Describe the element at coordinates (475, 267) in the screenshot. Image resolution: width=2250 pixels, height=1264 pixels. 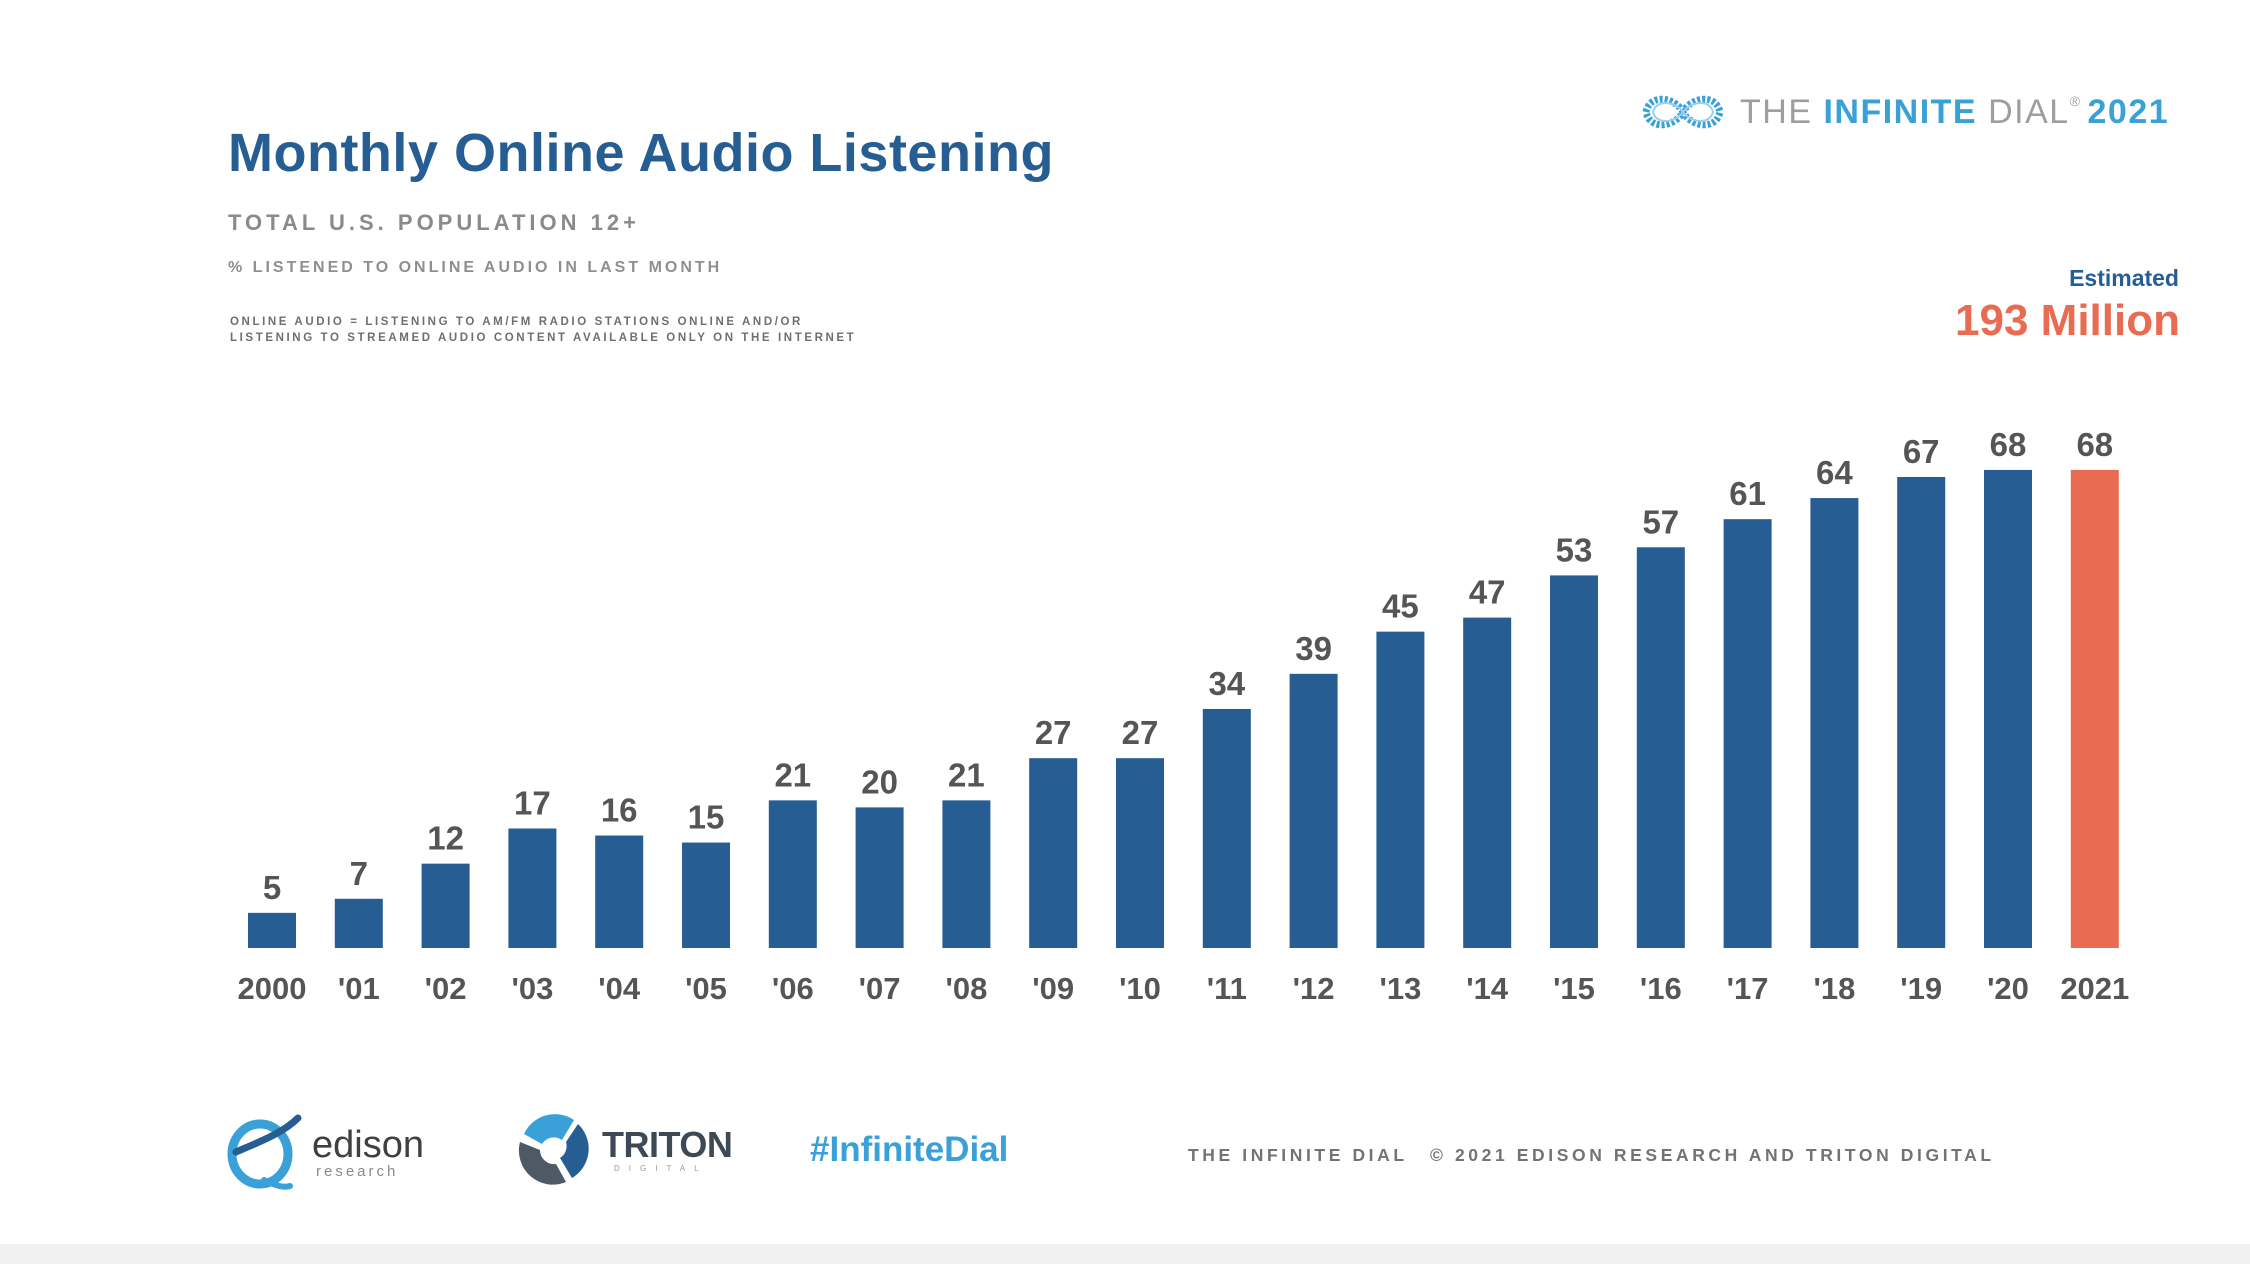
I see `measure-description: % LISTENED TO ONLINE AUDIO IN LAST MONTH` at that location.